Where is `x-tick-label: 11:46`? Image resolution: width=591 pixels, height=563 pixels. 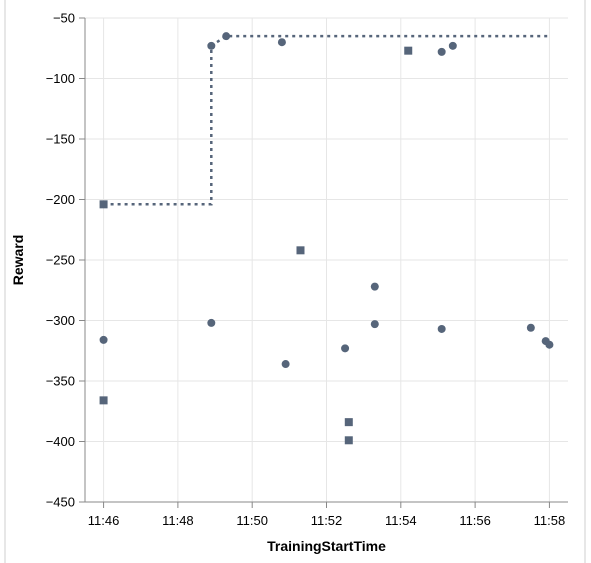
x-tick-label: 11:46 is located at coordinates (104, 520).